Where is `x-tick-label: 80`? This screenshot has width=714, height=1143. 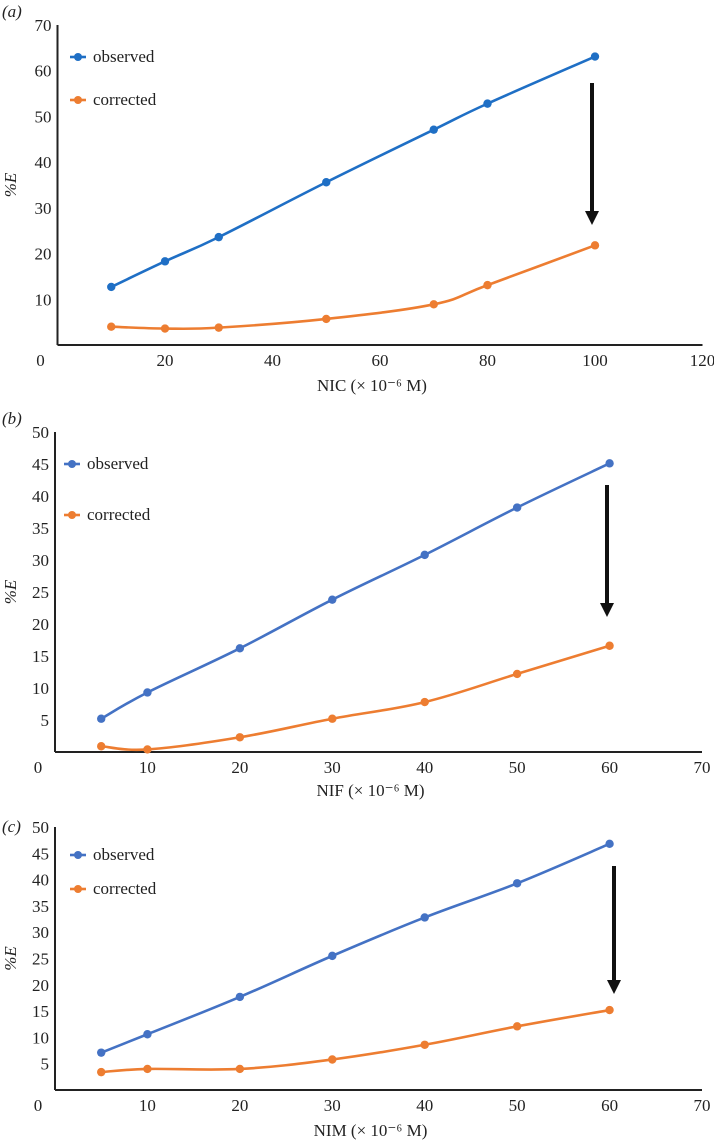 x-tick-label: 80 is located at coordinates (487, 360).